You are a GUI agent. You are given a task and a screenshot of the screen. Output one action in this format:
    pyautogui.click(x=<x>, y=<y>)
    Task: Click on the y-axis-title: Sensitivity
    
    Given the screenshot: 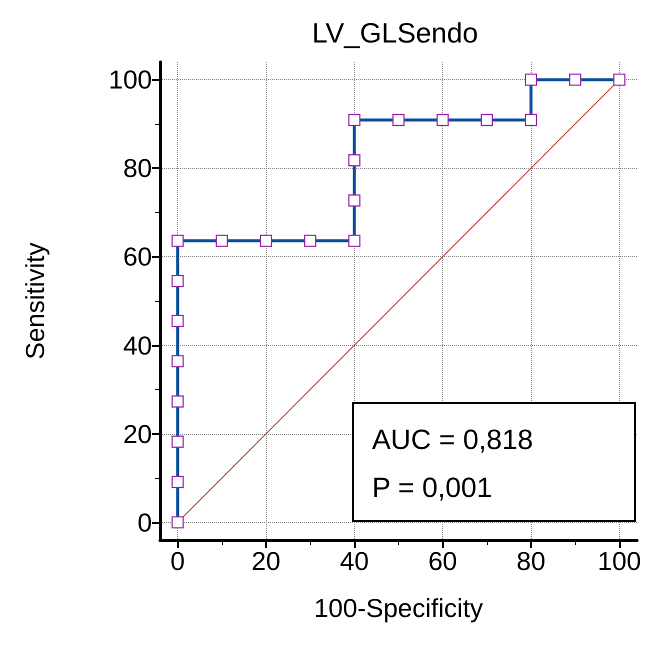 What is the action you would take?
    pyautogui.click(x=35, y=301)
    